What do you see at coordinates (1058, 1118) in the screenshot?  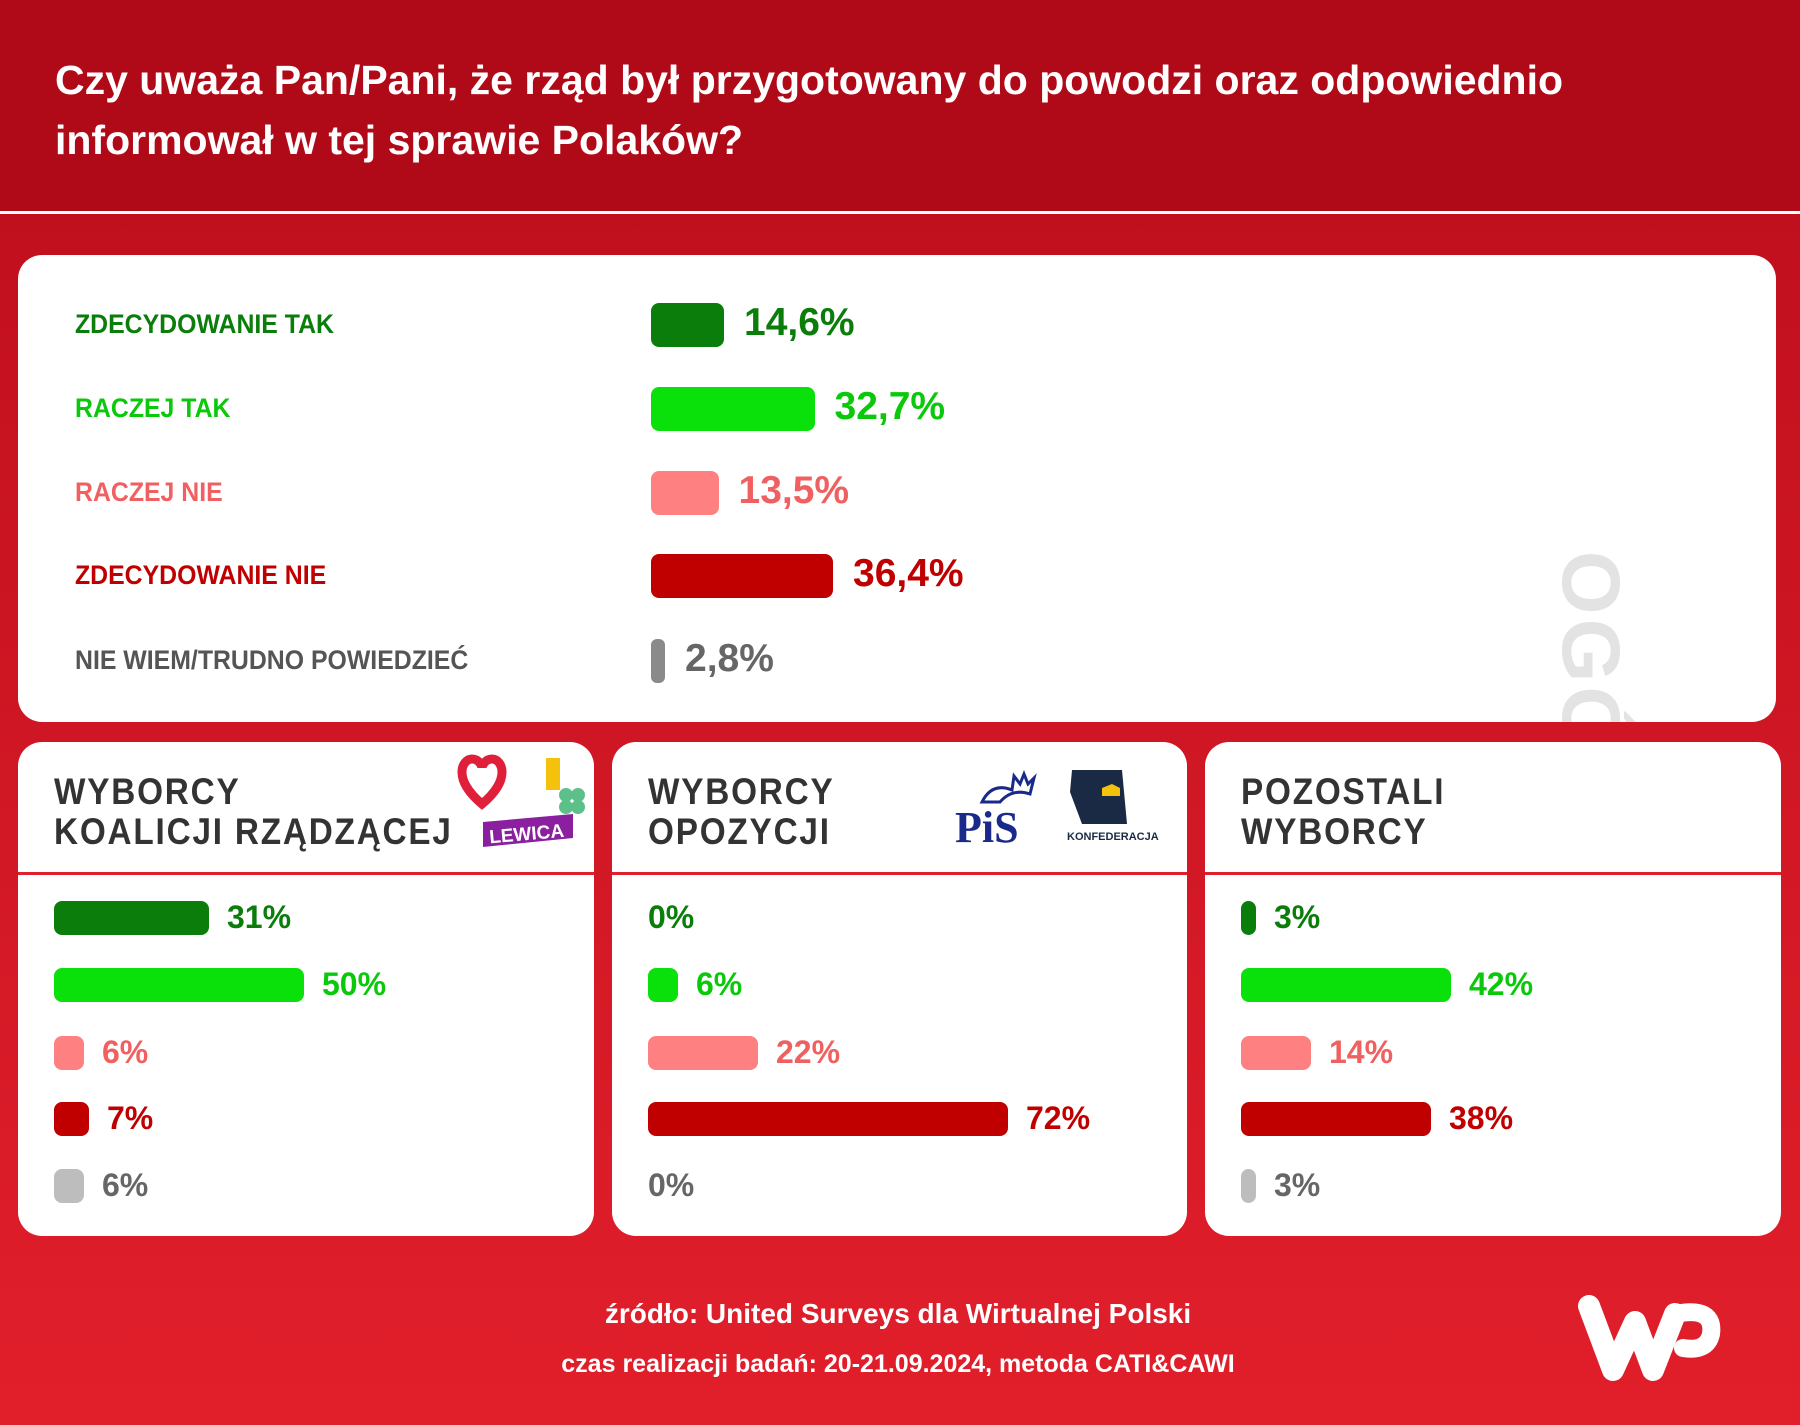 I see `value-label: 72%` at bounding box center [1058, 1118].